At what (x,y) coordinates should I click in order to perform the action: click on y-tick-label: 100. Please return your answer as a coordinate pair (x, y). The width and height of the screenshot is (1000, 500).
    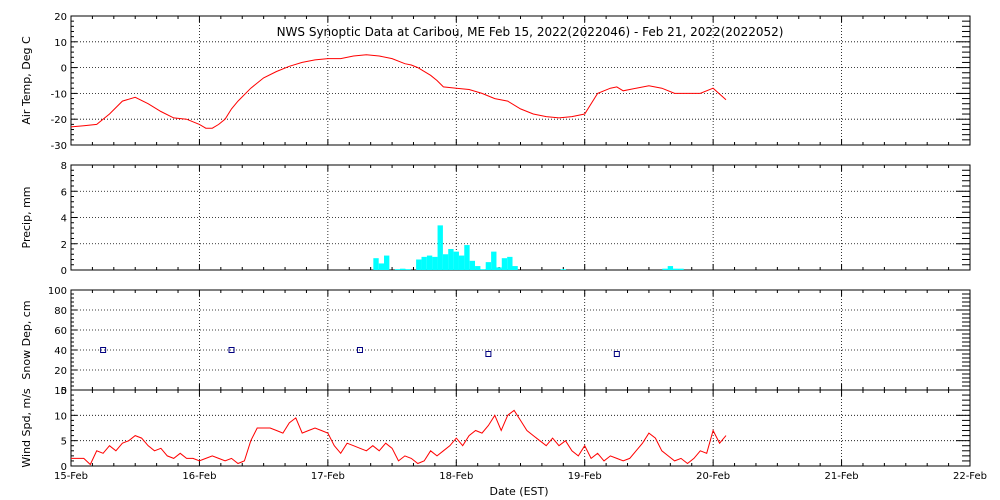
    Looking at the image, I should click on (57, 291).